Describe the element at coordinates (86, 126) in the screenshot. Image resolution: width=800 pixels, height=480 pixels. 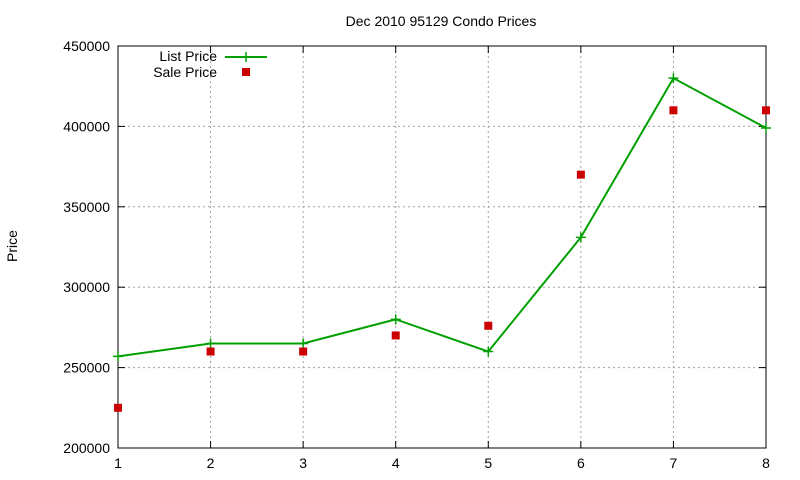
I see `y-tick-label: 400000` at that location.